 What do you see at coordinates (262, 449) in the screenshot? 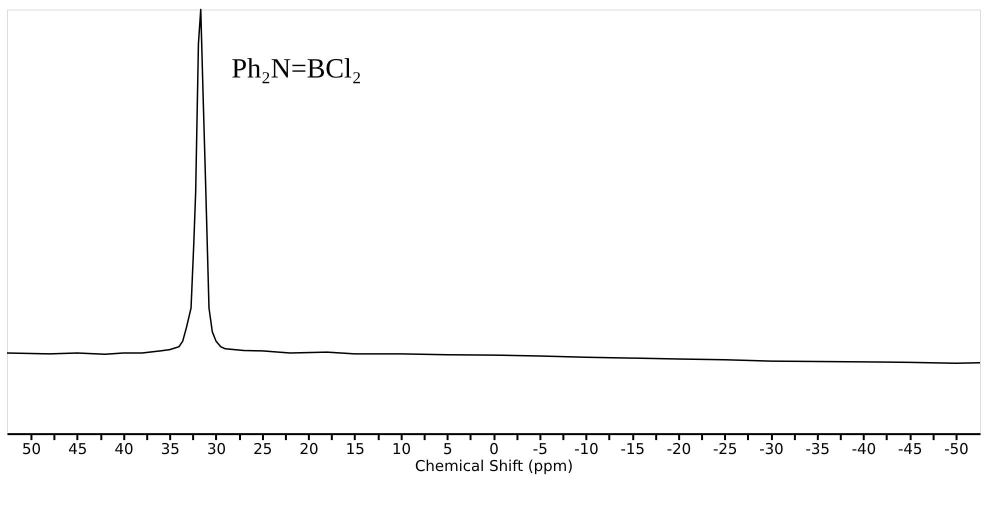
I see `x-tick-label: 25` at bounding box center [262, 449].